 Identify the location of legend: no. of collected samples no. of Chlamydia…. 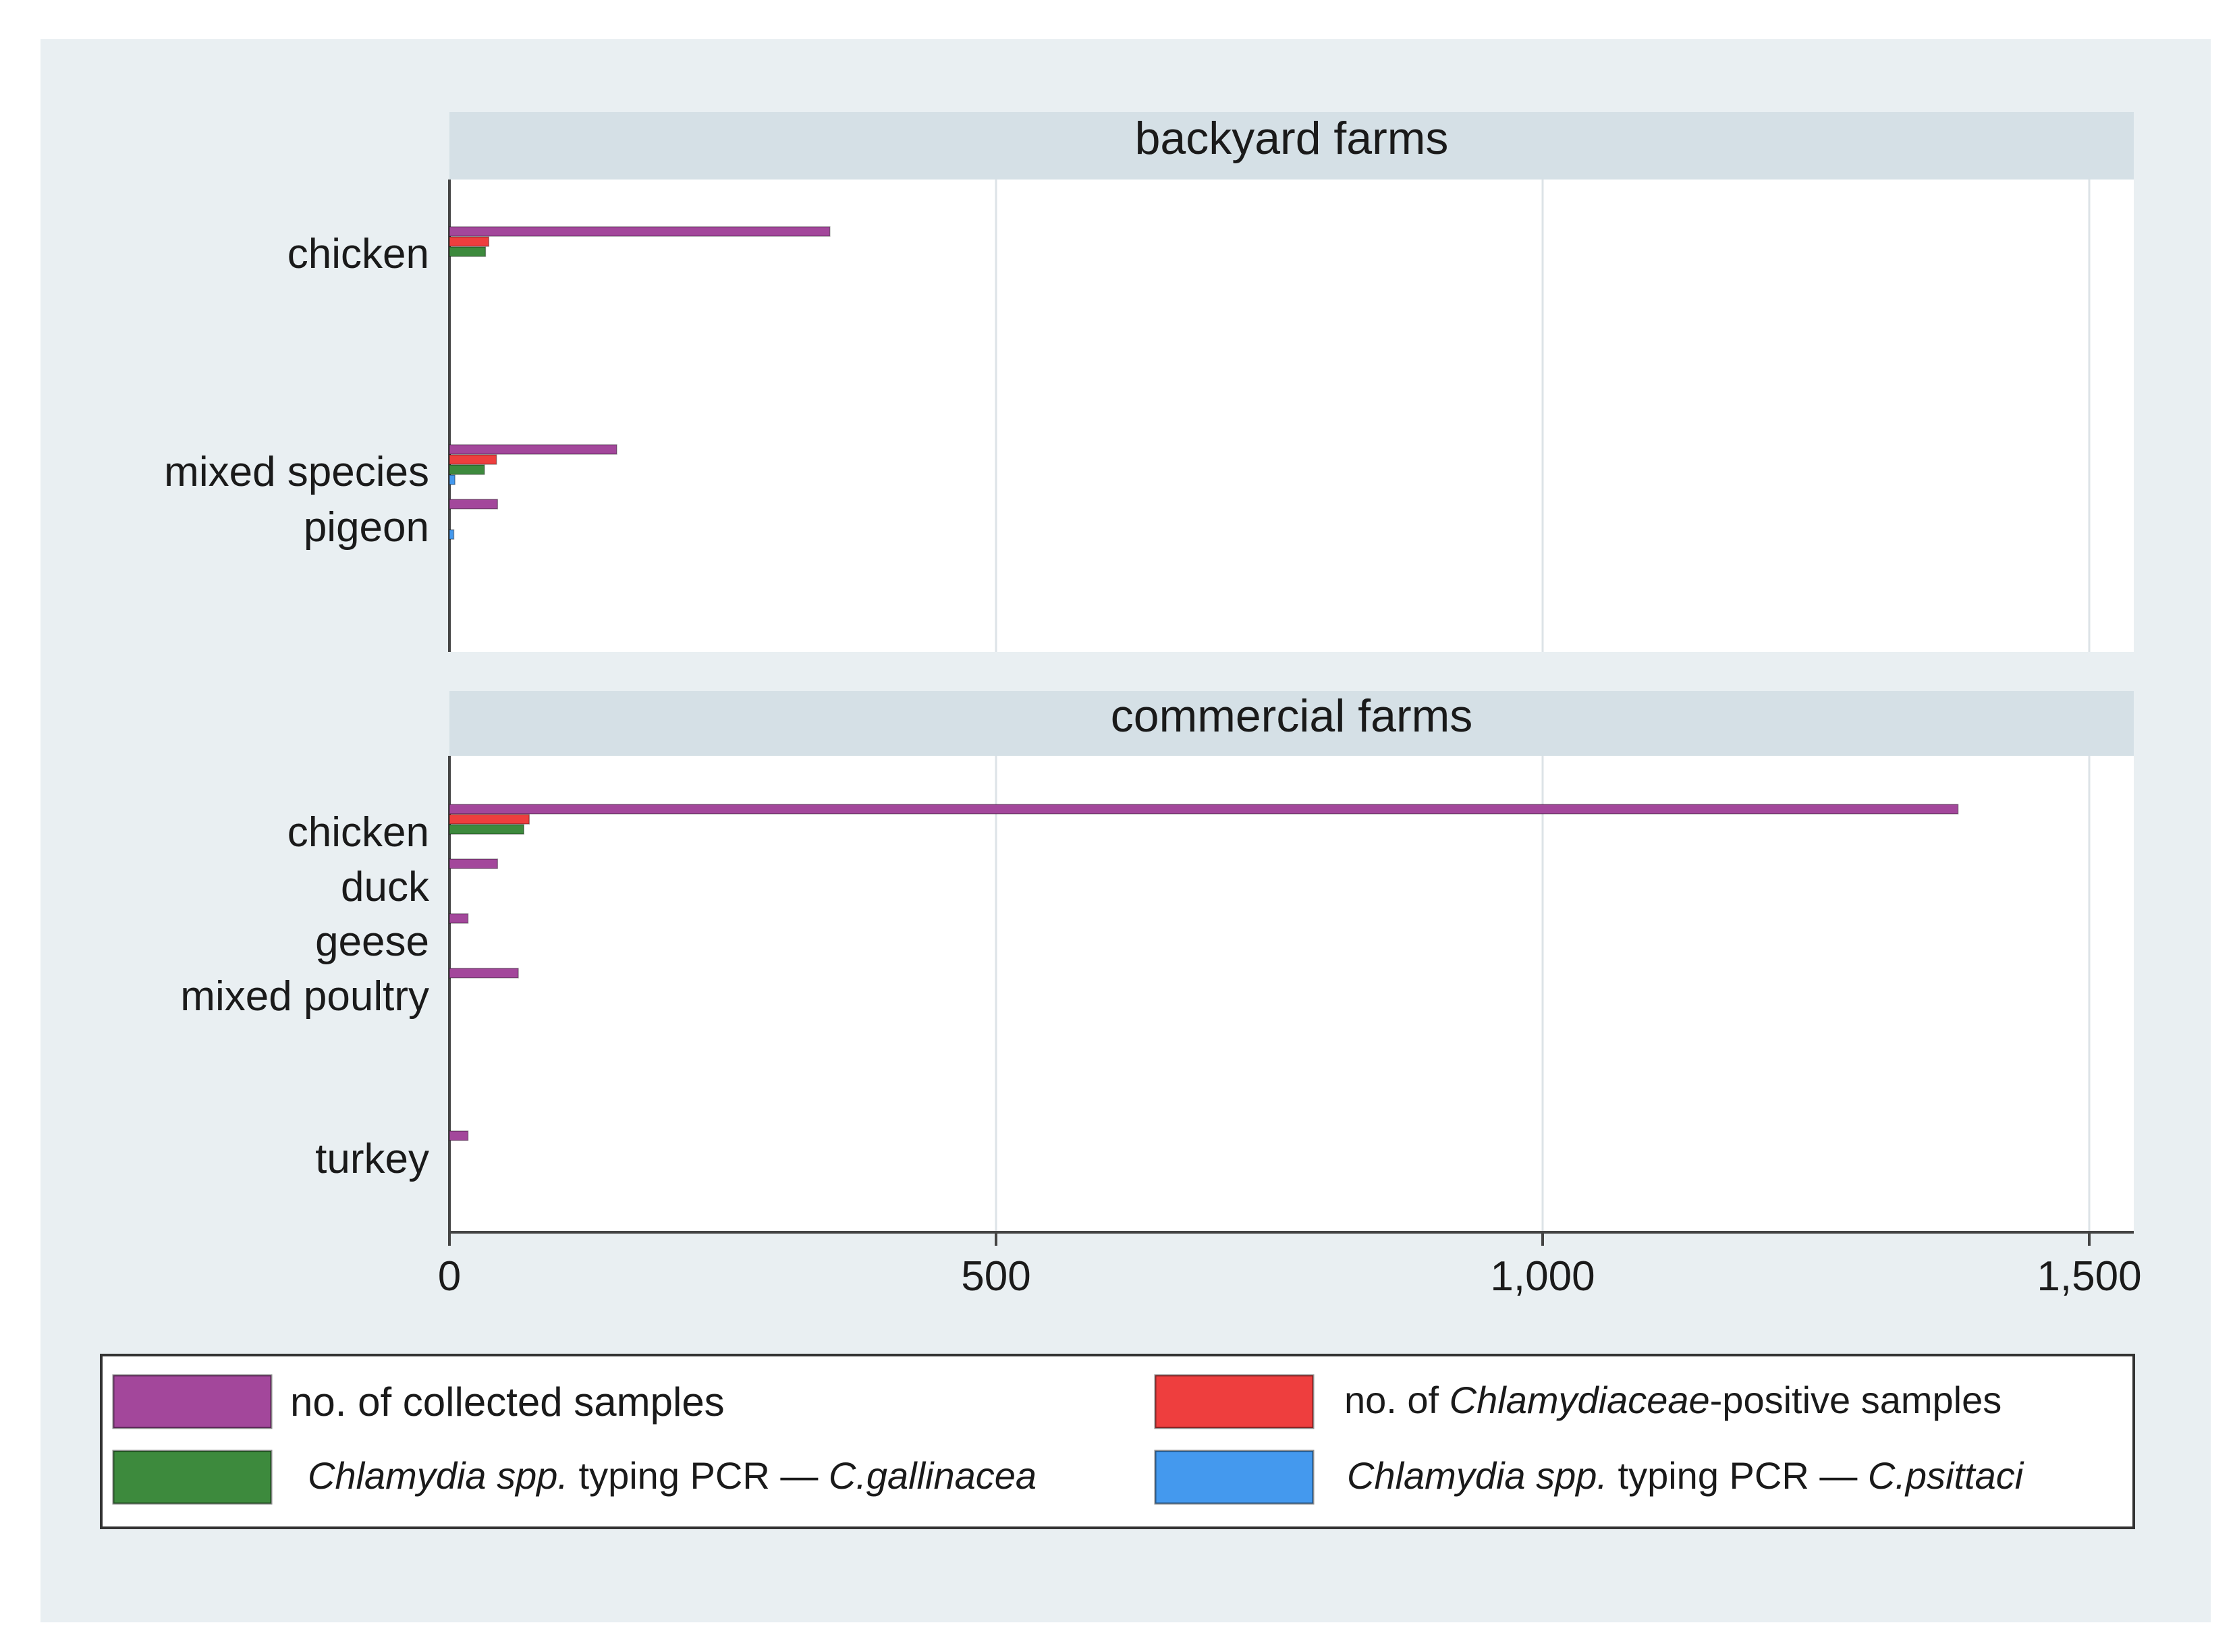
(1117, 1441).